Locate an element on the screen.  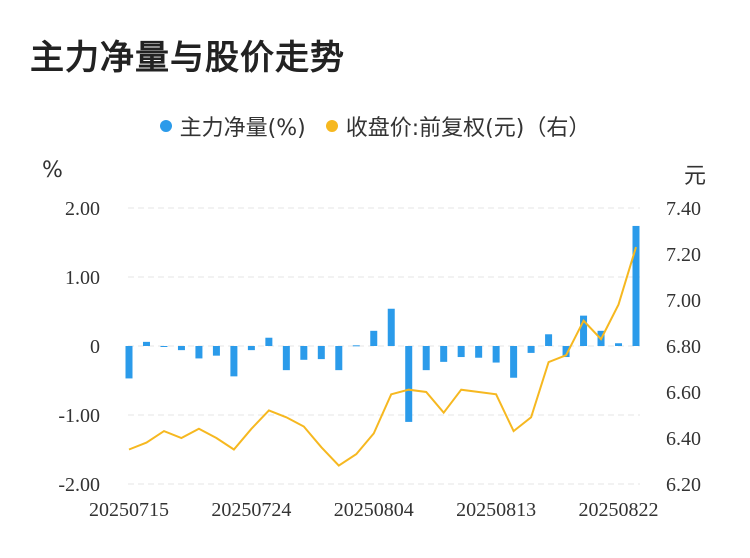
x-tick-label: 20250804 is located at coordinates (374, 510).